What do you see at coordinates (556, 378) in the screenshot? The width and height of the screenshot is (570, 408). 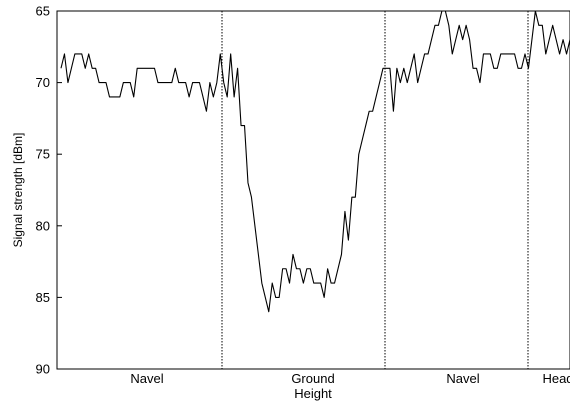 I see `region-label: Head` at bounding box center [556, 378].